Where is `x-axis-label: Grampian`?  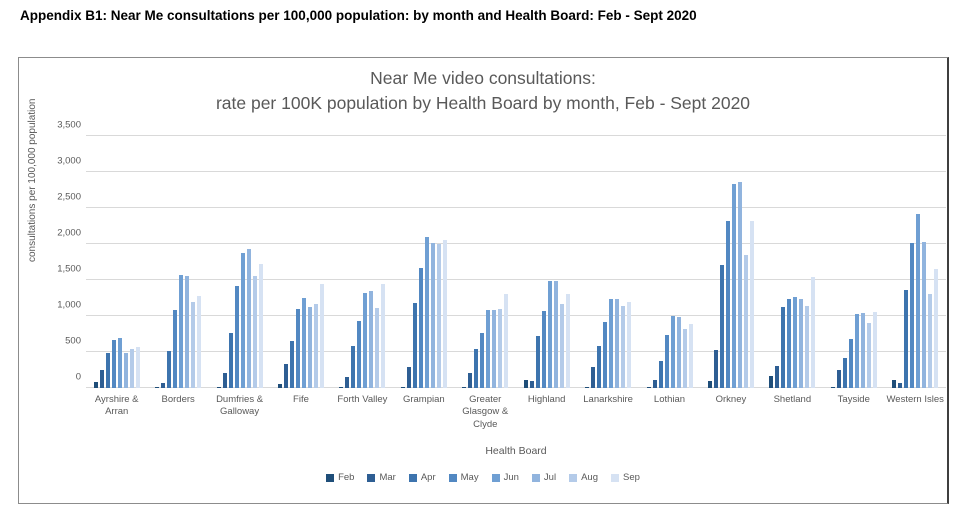
x-axis-label: Grampian is located at coordinates (423, 399).